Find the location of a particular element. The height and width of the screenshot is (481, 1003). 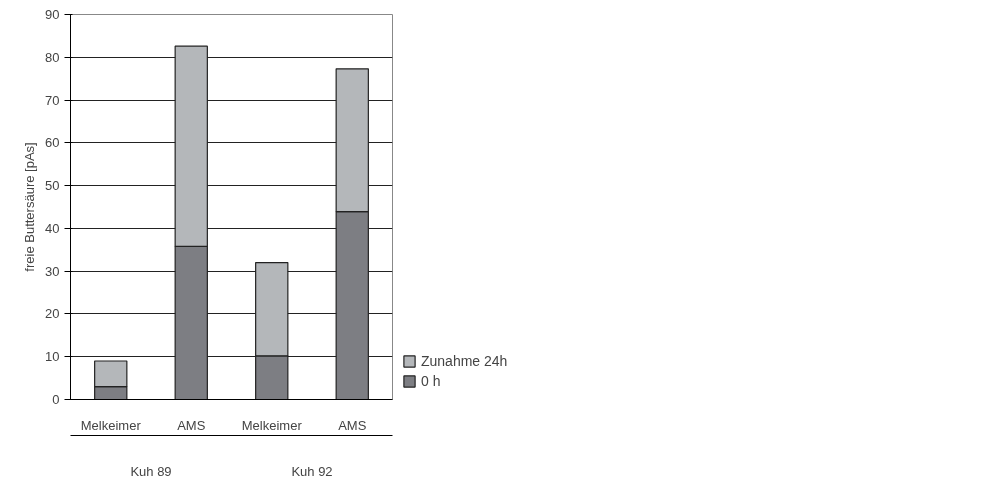

y-tick-label: 90 is located at coordinates (52, 14).